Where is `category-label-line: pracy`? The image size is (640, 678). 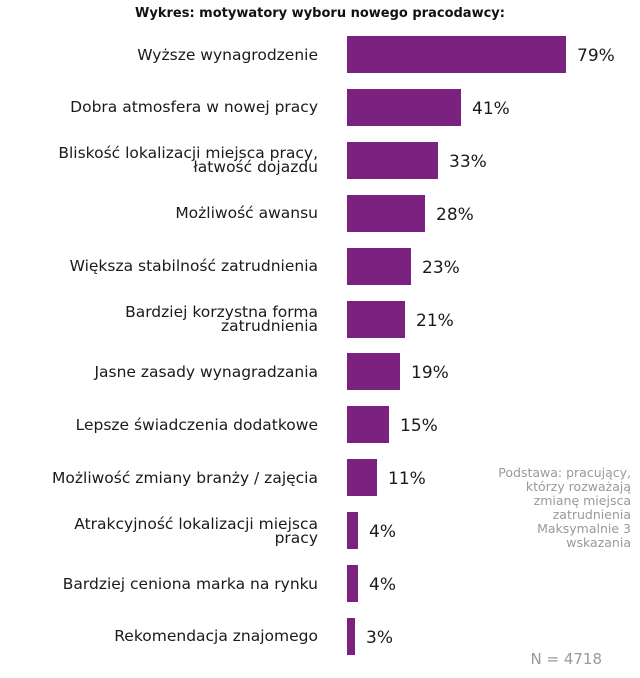
category-label-line: pracy is located at coordinates (296, 537).